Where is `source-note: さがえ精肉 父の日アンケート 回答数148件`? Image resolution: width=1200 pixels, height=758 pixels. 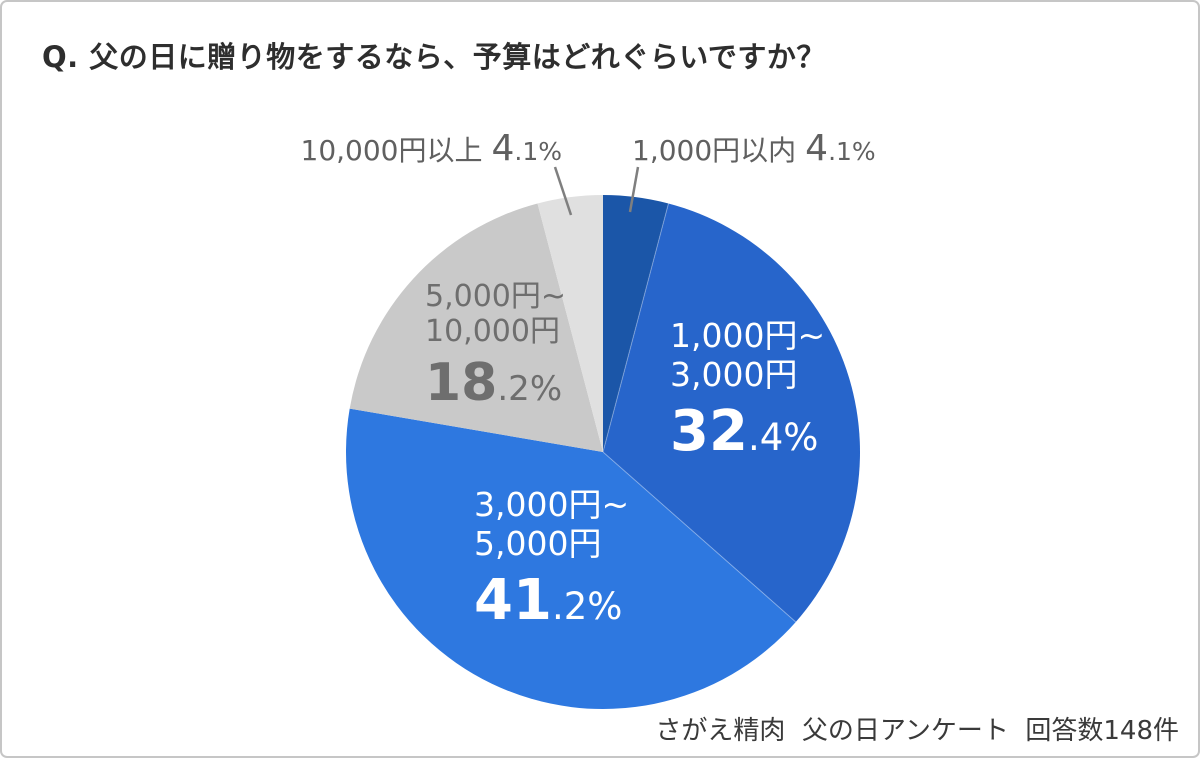 source-note: さがえ精肉 父の日アンケート 回答数148件 is located at coordinates (917, 731).